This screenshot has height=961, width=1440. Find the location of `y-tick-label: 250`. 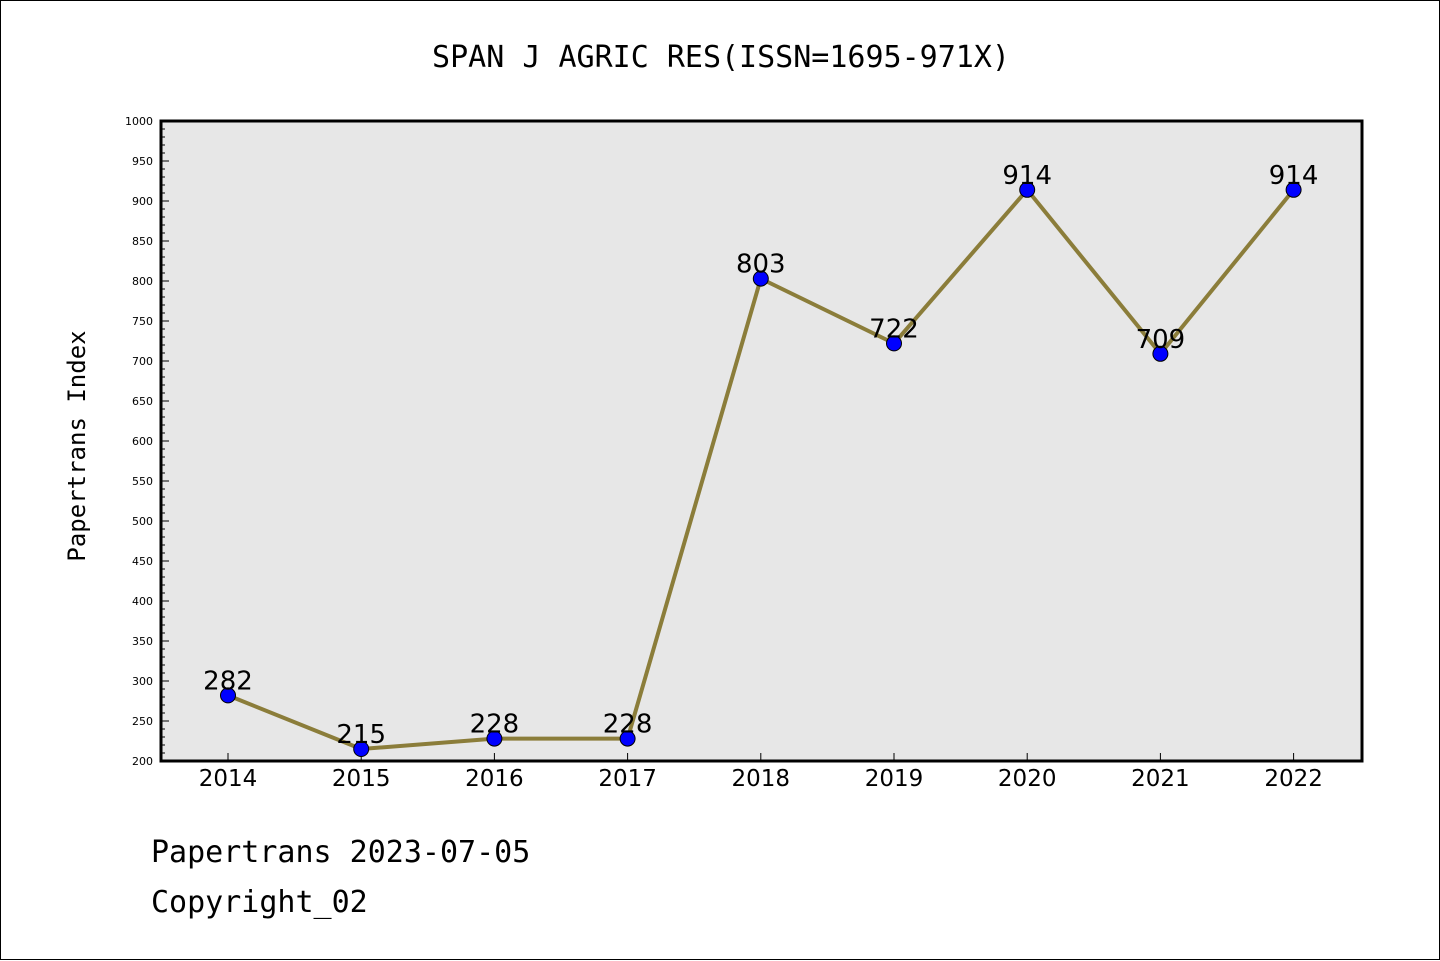

y-tick-label: 250 is located at coordinates (142, 721).